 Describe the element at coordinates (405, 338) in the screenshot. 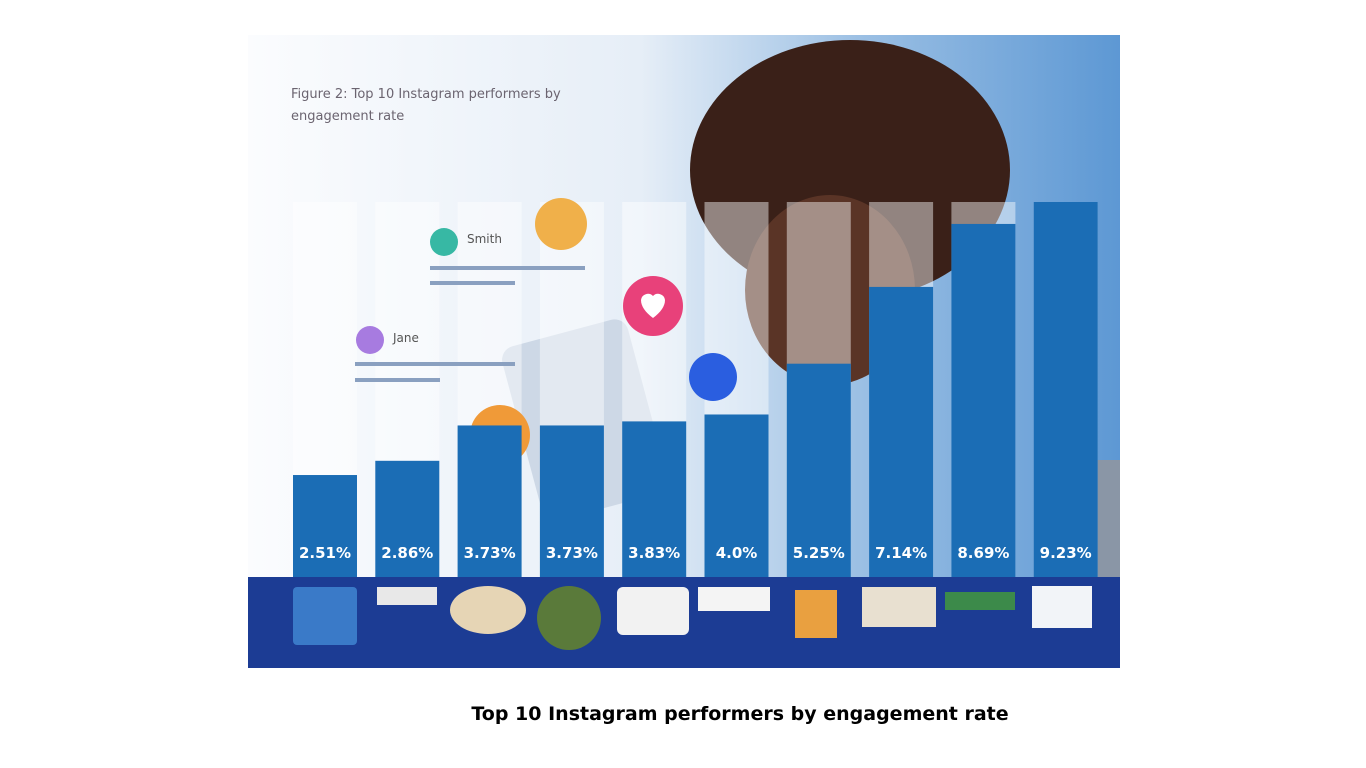

I see `annotation: Jane` at that location.